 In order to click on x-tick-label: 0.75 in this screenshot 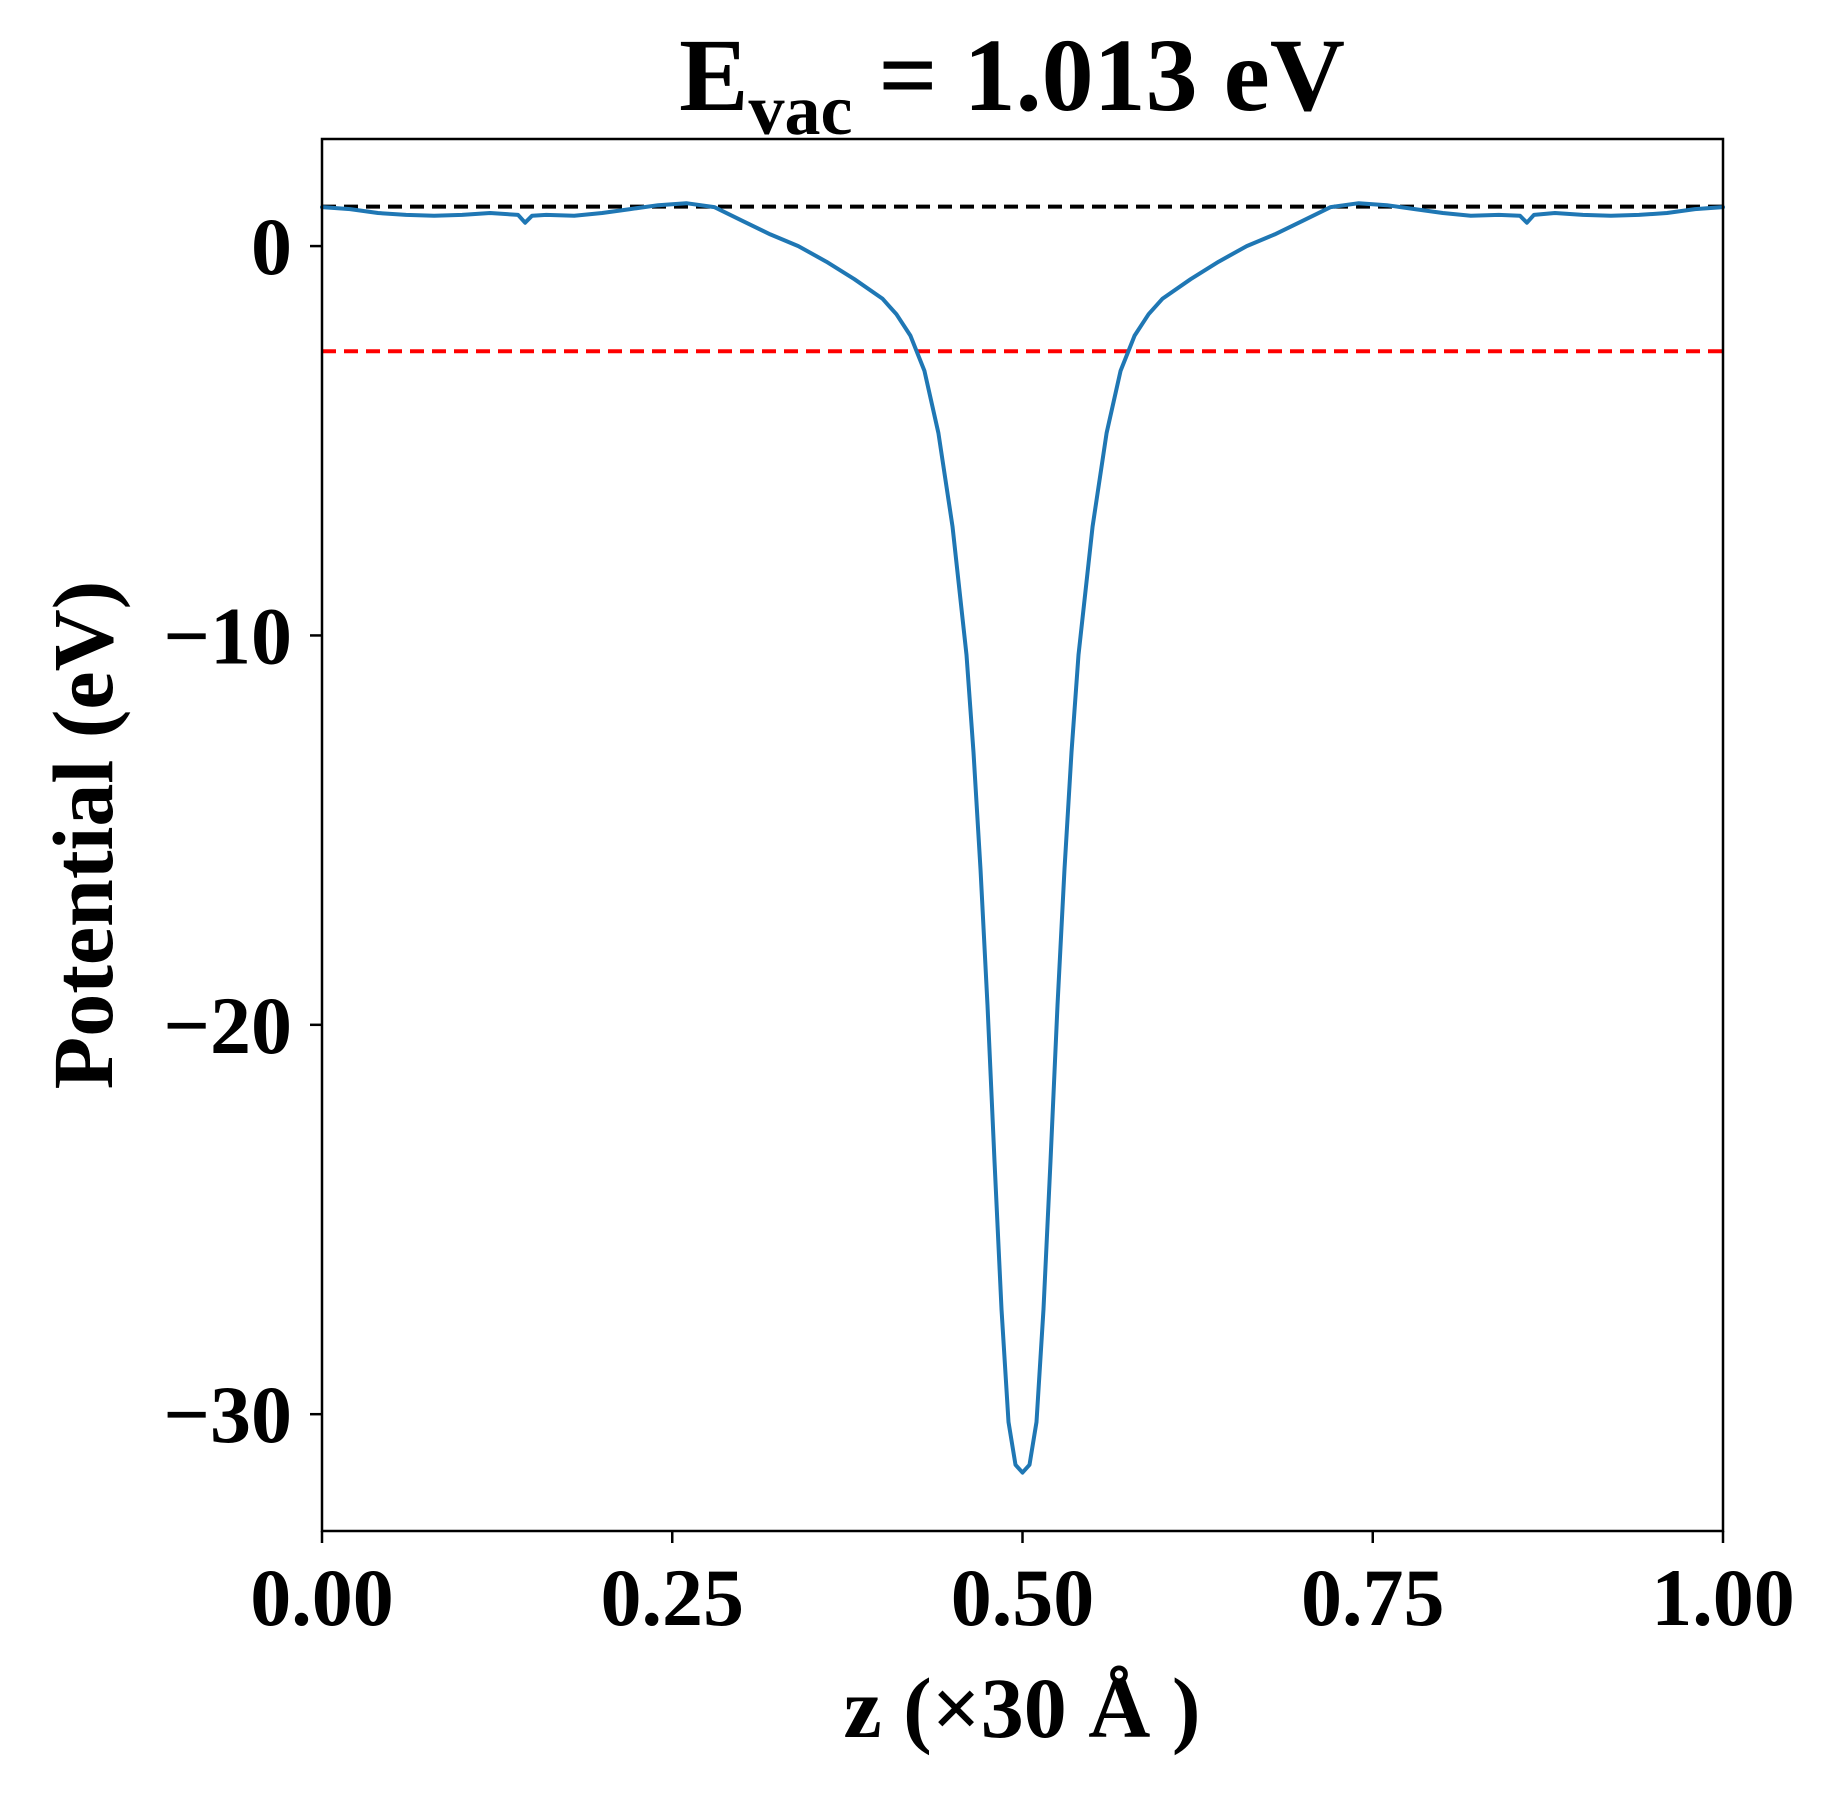, I will do `click(1373, 1597)`.